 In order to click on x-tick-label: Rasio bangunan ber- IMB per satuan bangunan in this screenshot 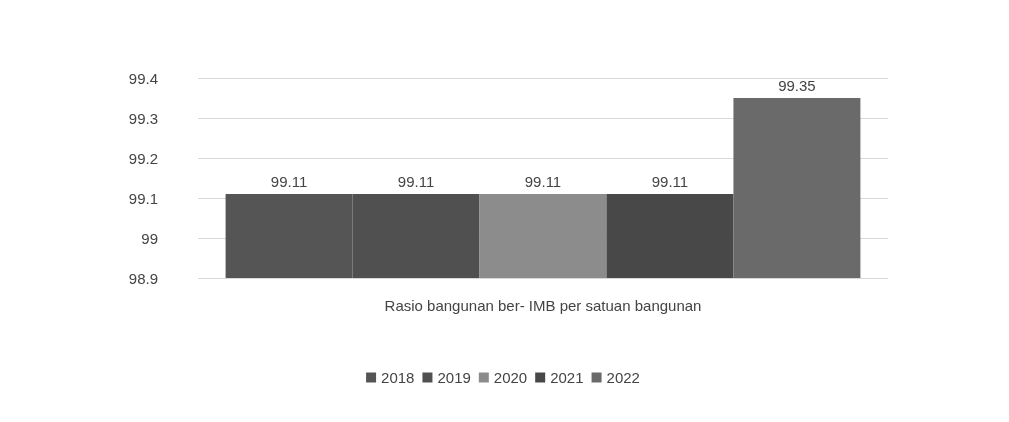, I will do `click(543, 305)`.